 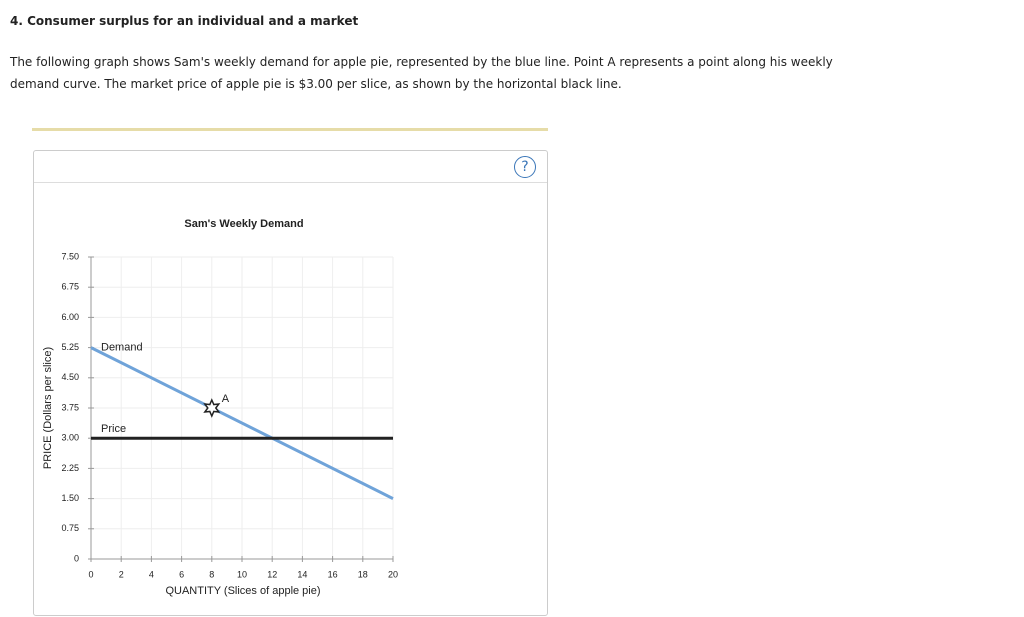 What do you see at coordinates (151, 574) in the screenshot?
I see `x-tick-label: 4` at bounding box center [151, 574].